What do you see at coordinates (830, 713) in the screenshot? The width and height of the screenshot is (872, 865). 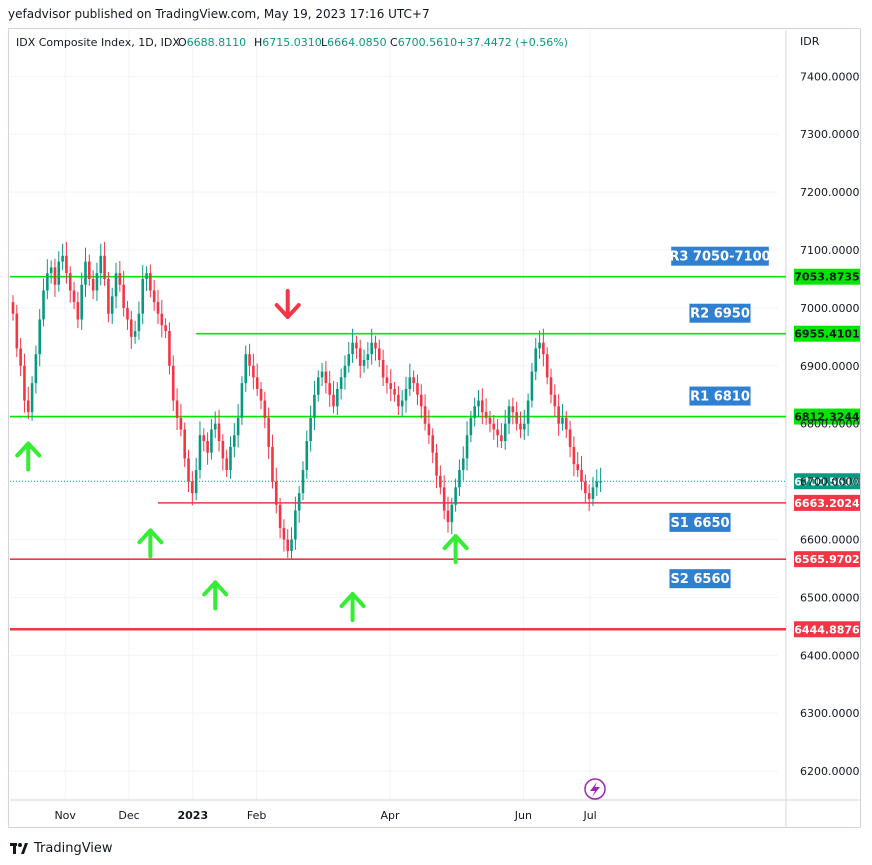 I see `y-tick-label: 6300.0000` at bounding box center [830, 713].